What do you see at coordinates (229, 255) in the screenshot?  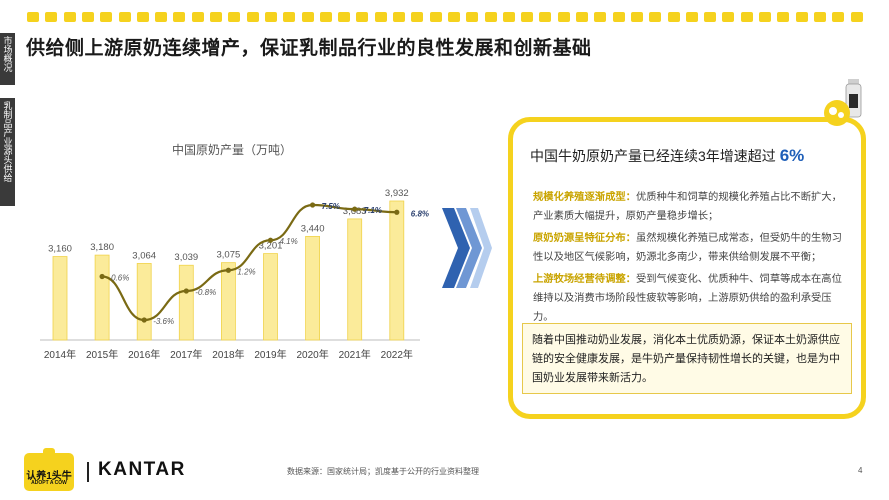 I see `bar-value-label-4: 3,075` at bounding box center [229, 255].